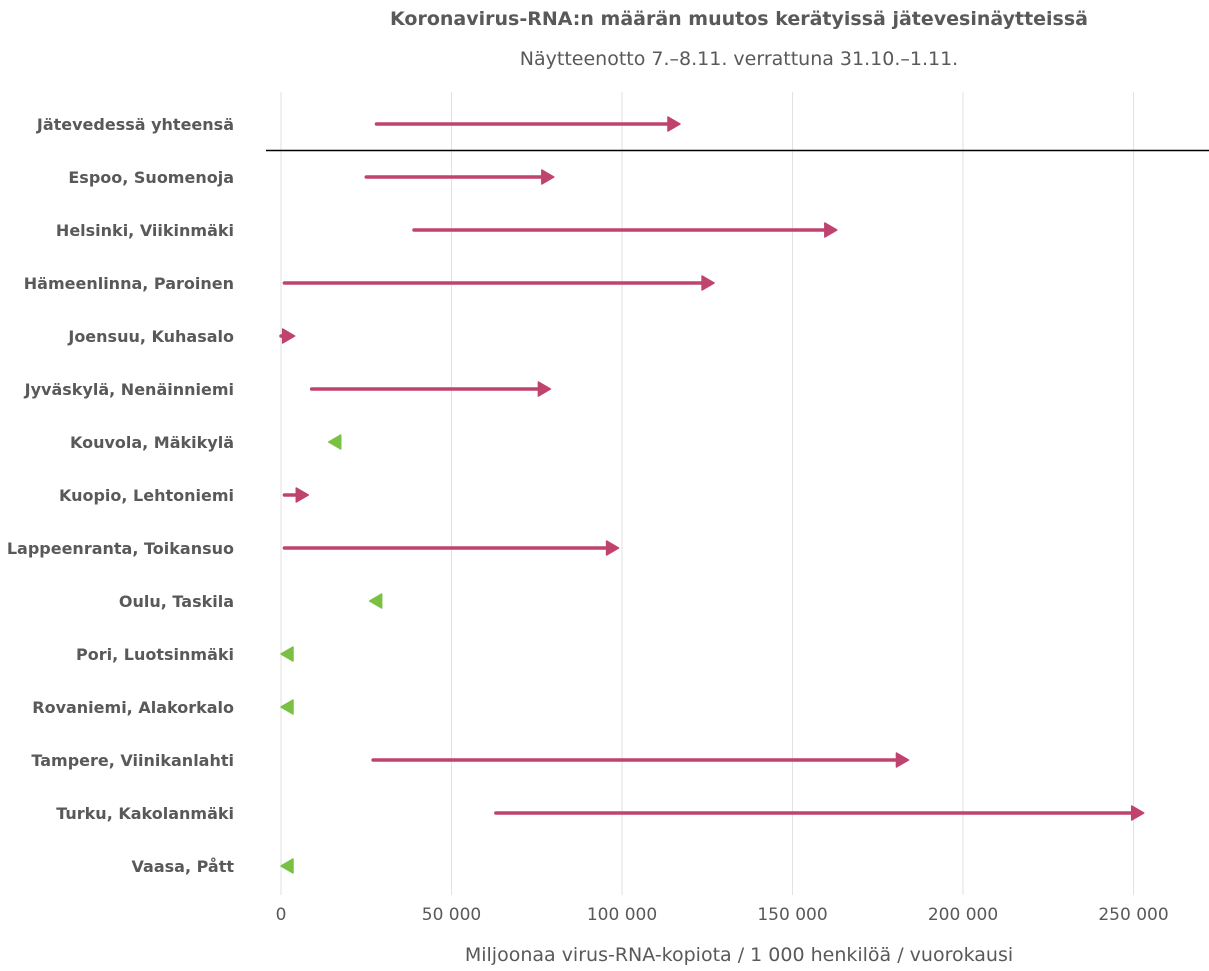  What do you see at coordinates (152, 442) in the screenshot?
I see `category-label: Kouvola, Mäkikylä` at bounding box center [152, 442].